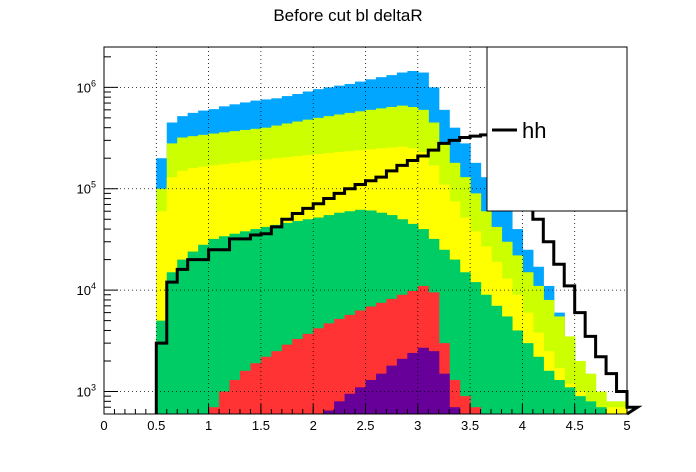  I want to click on legend-box: hh, so click(557, 129).